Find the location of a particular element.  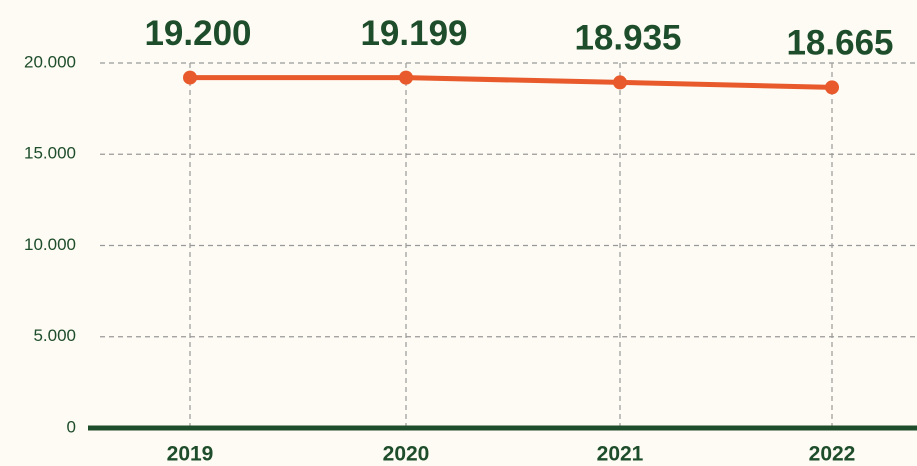

y-tick-label: 5.000 is located at coordinates (54, 335).